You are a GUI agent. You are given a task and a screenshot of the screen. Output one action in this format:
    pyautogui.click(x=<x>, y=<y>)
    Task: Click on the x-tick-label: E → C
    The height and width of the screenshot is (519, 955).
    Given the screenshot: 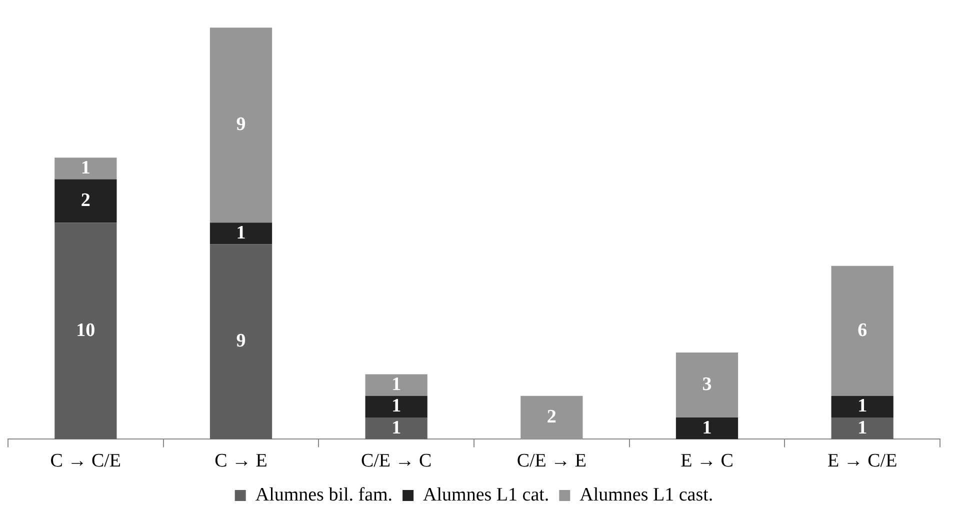 What is the action you would take?
    pyautogui.click(x=707, y=461)
    